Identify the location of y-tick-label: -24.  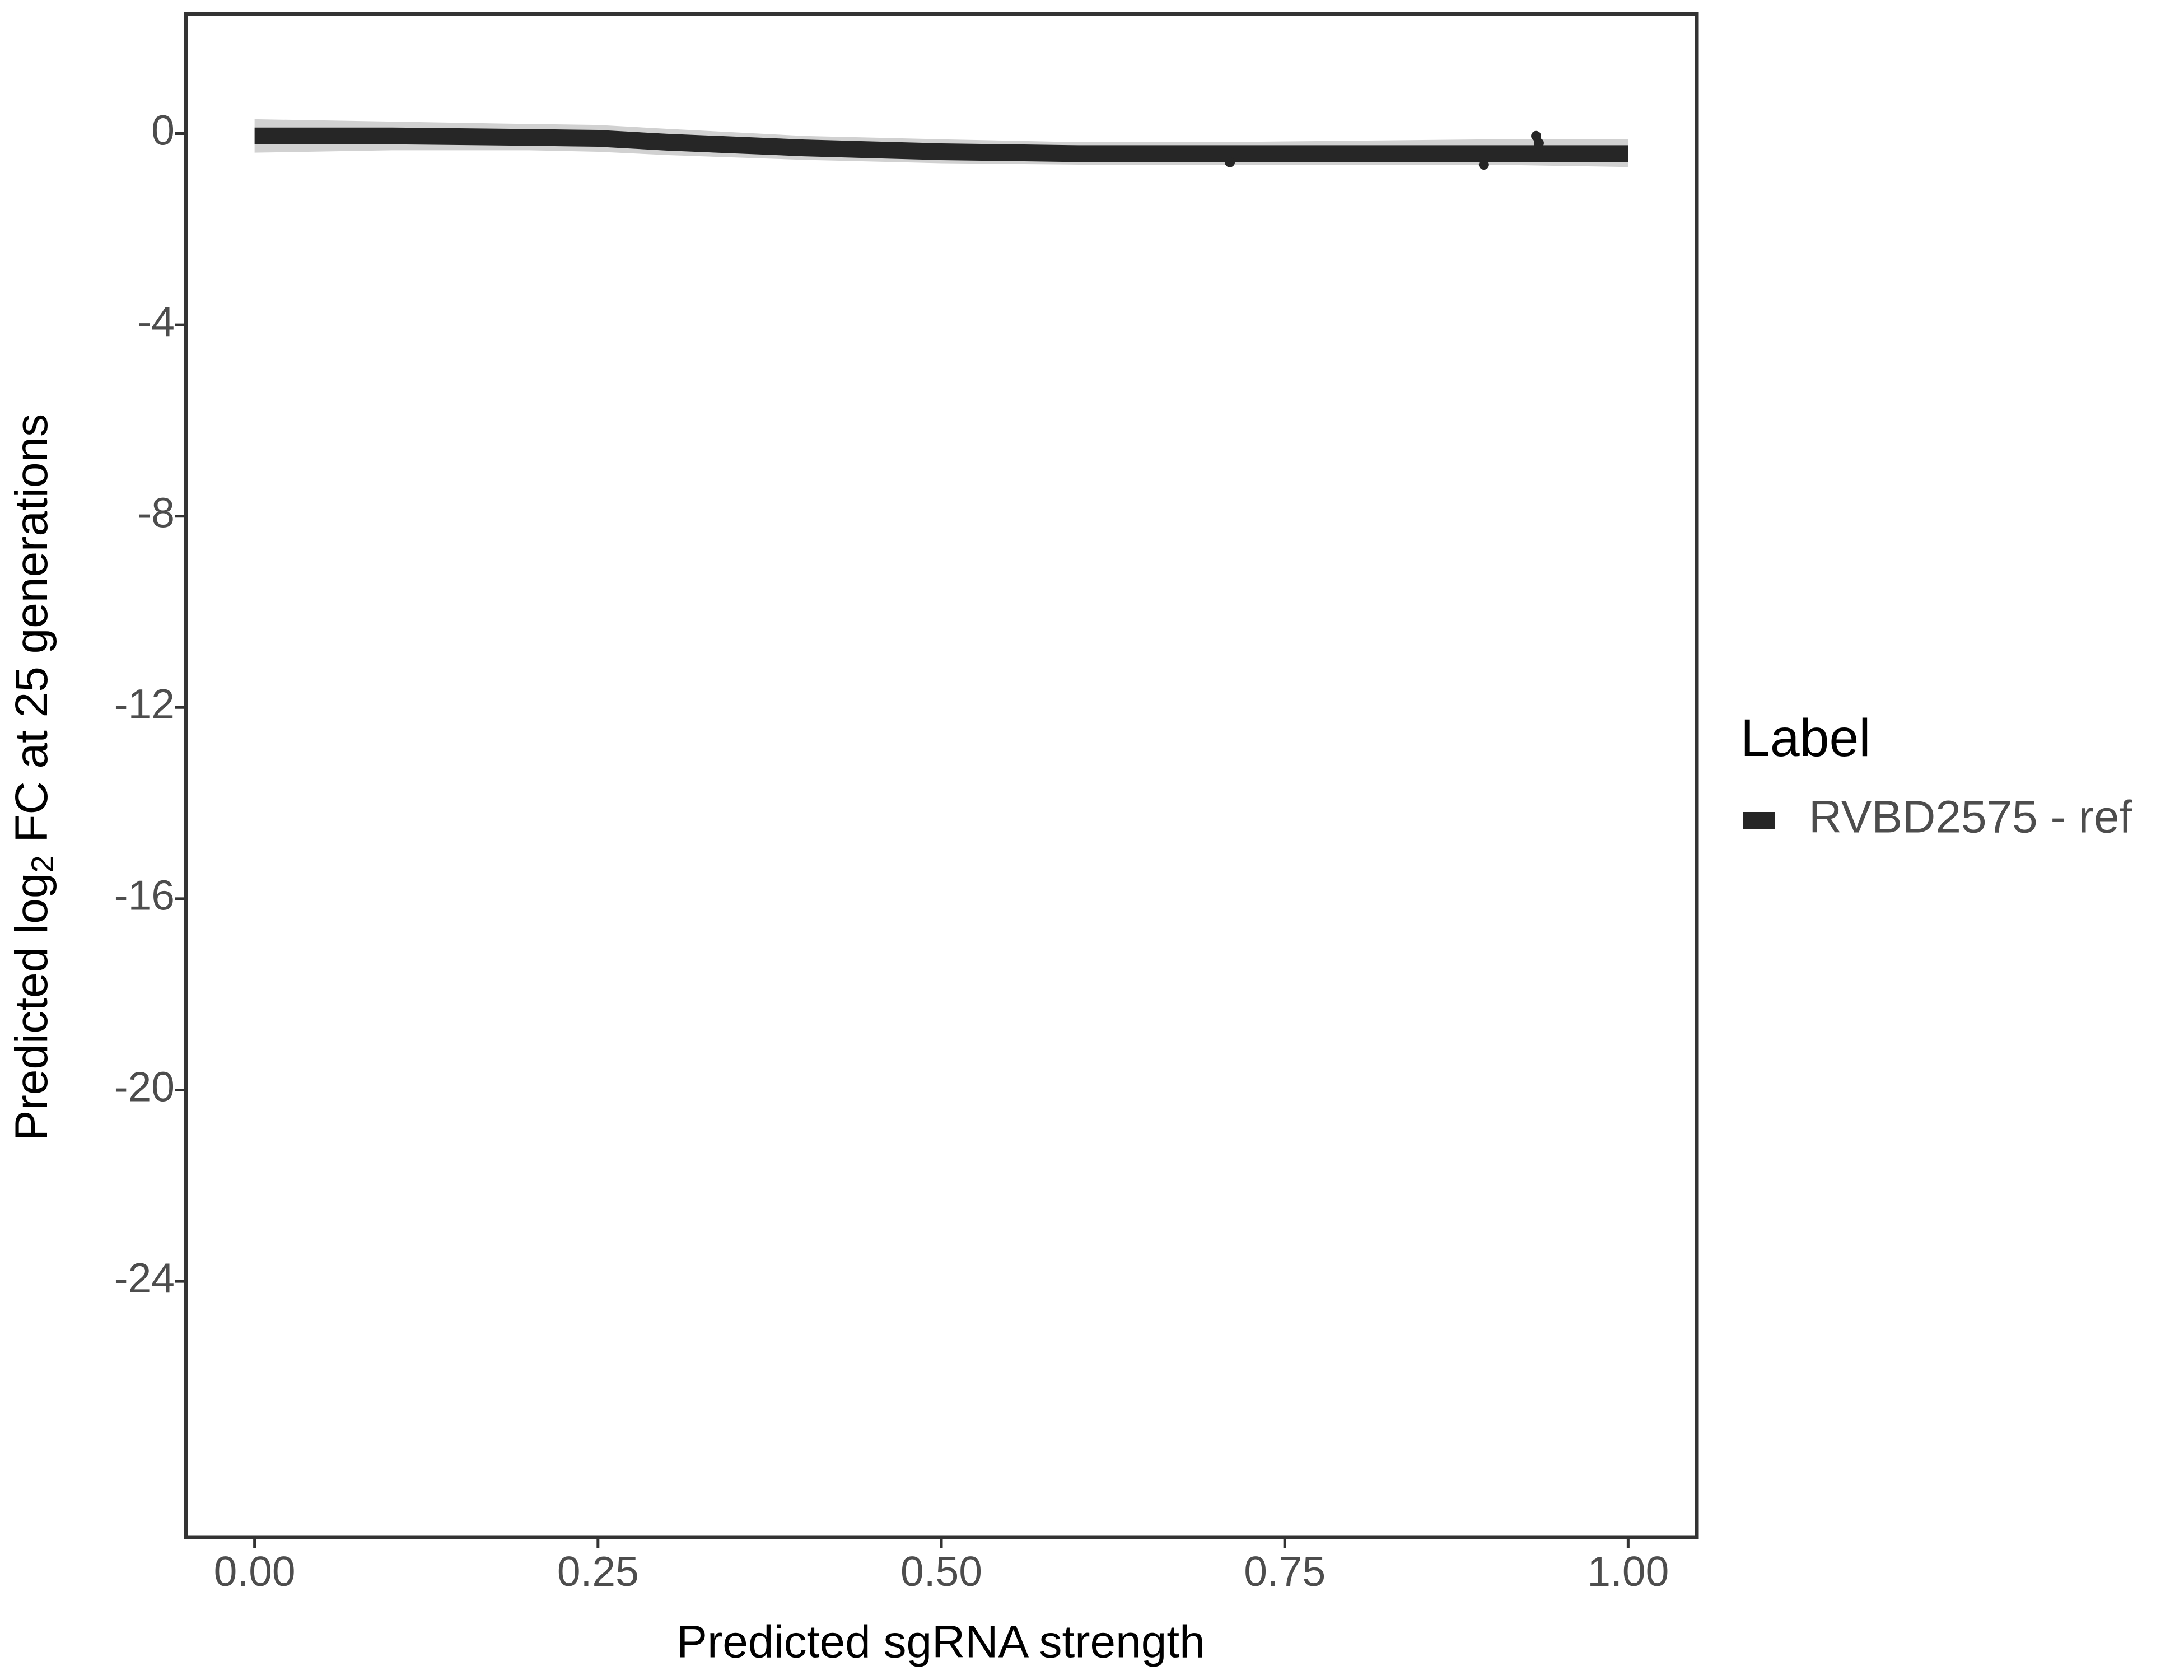
(144, 1278).